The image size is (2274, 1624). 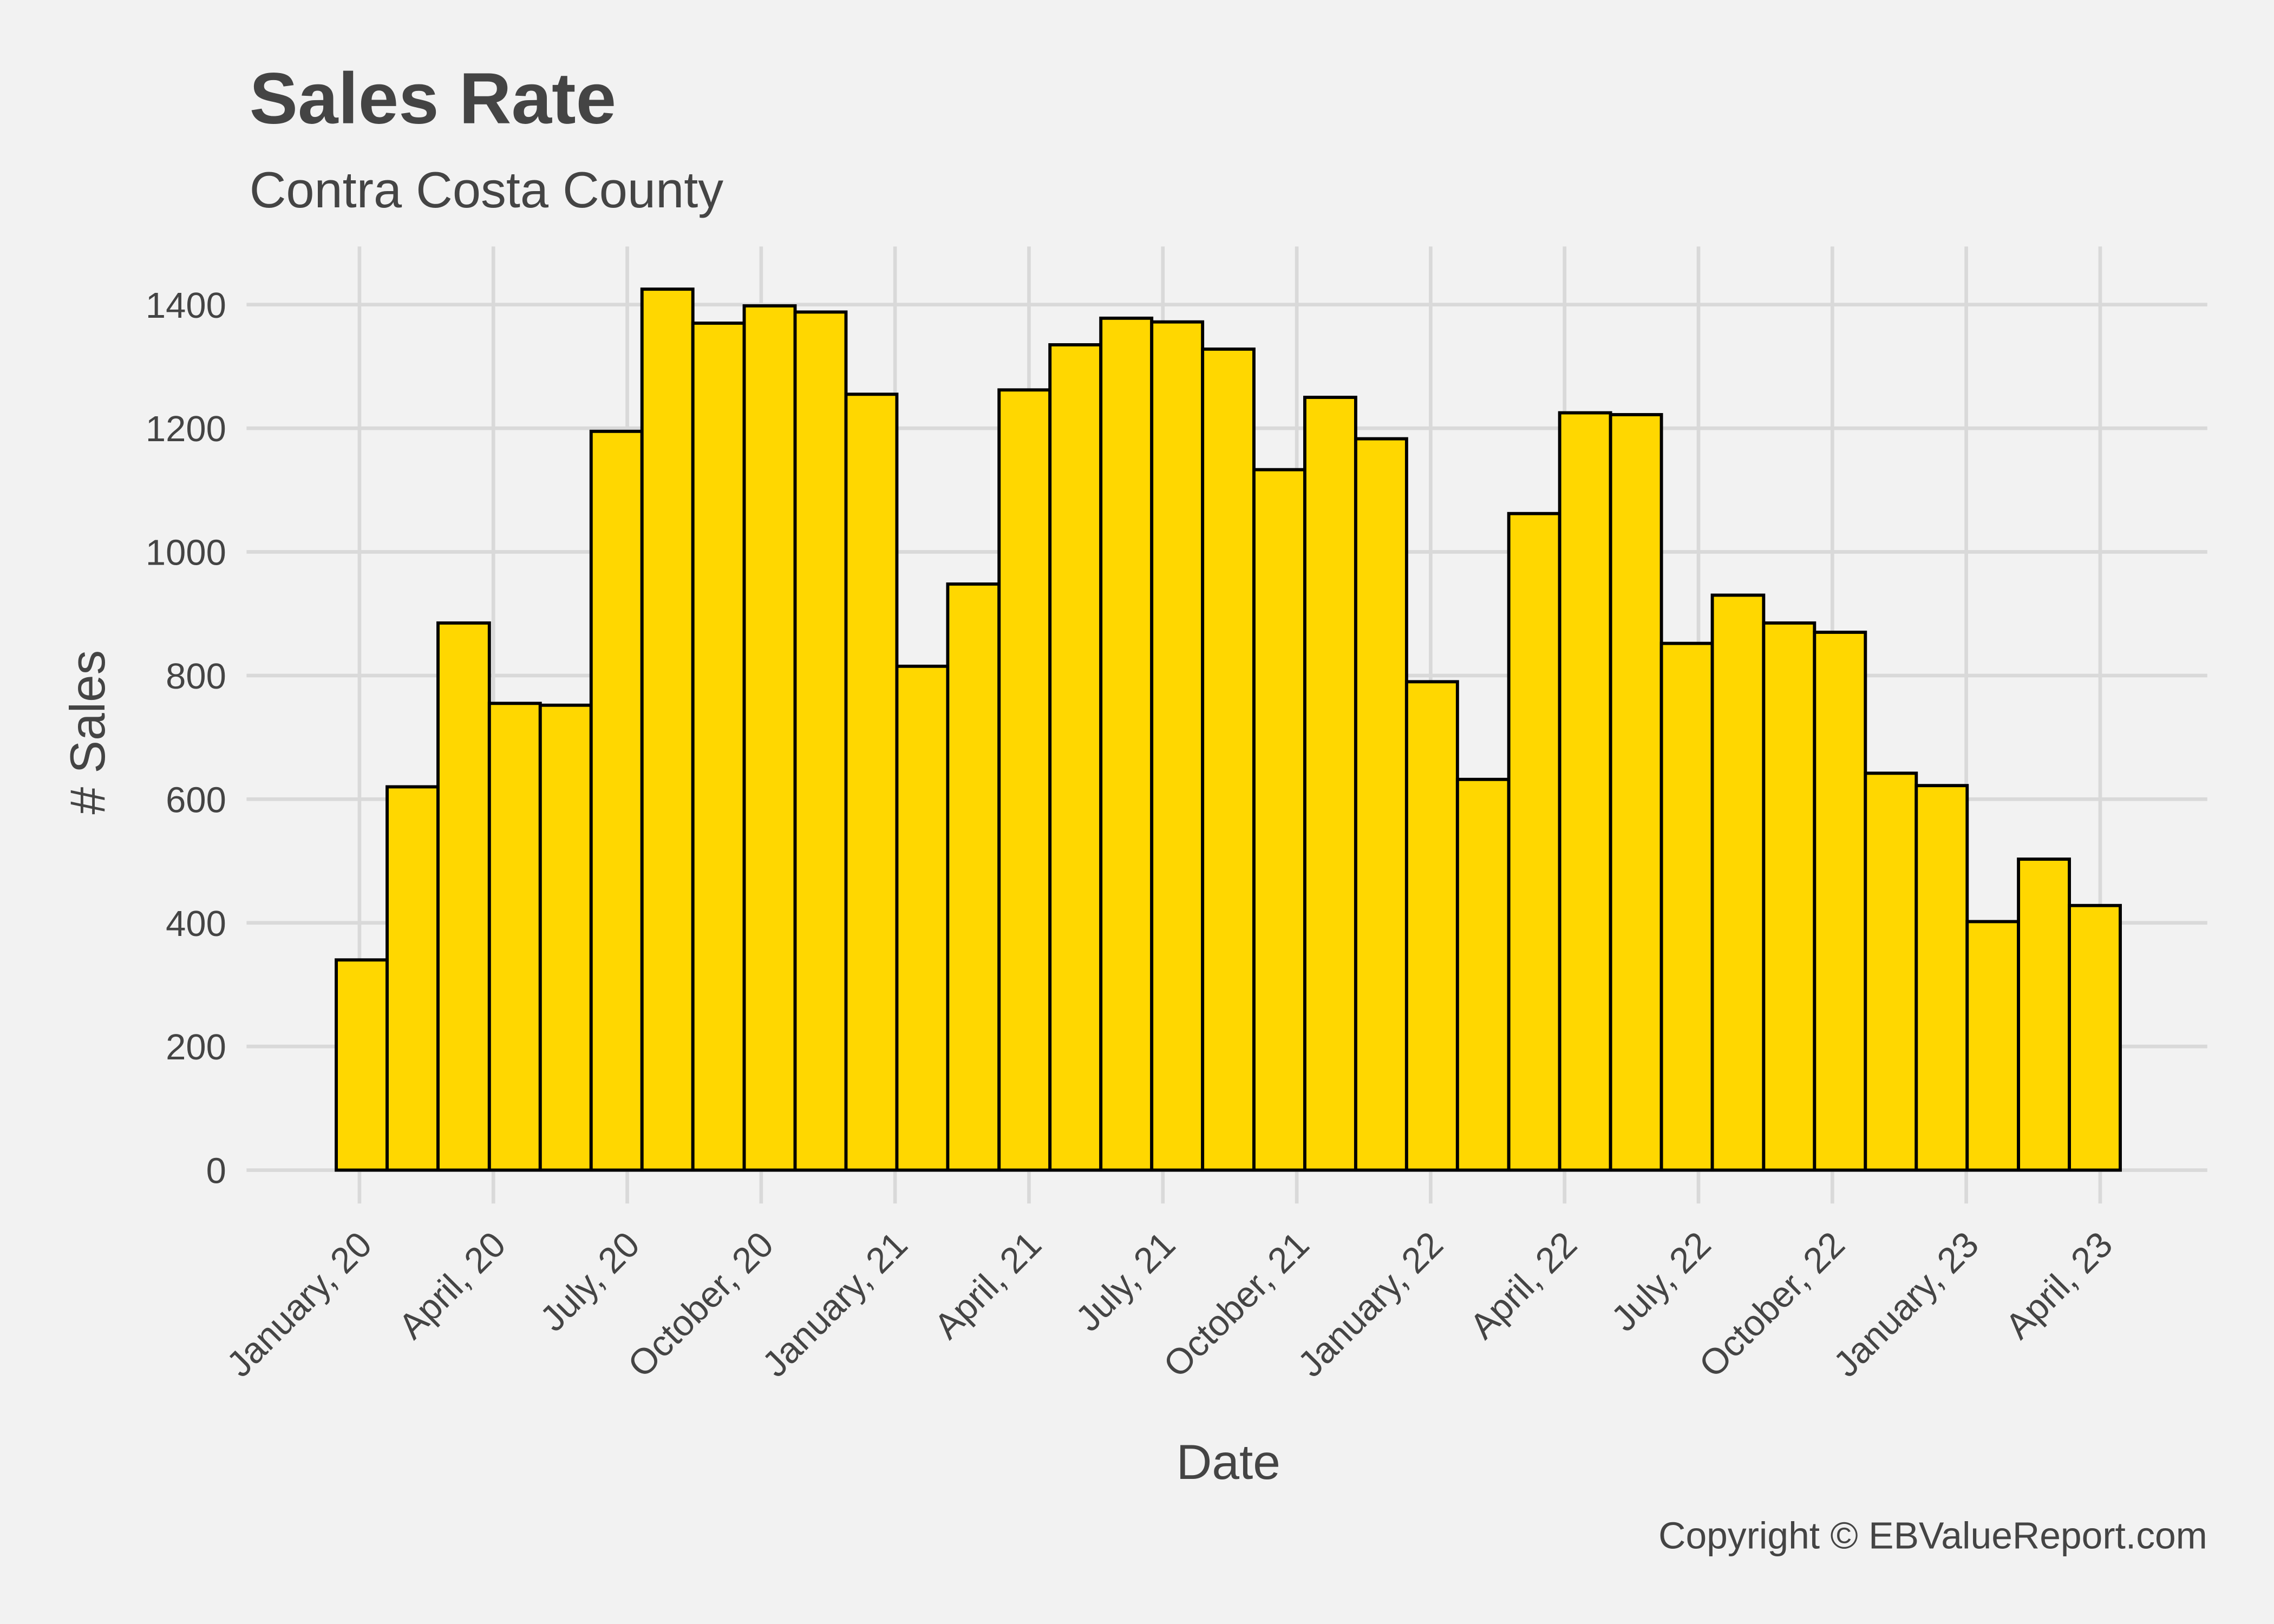 I want to click on y-axis-title: # Sales, so click(x=88, y=733).